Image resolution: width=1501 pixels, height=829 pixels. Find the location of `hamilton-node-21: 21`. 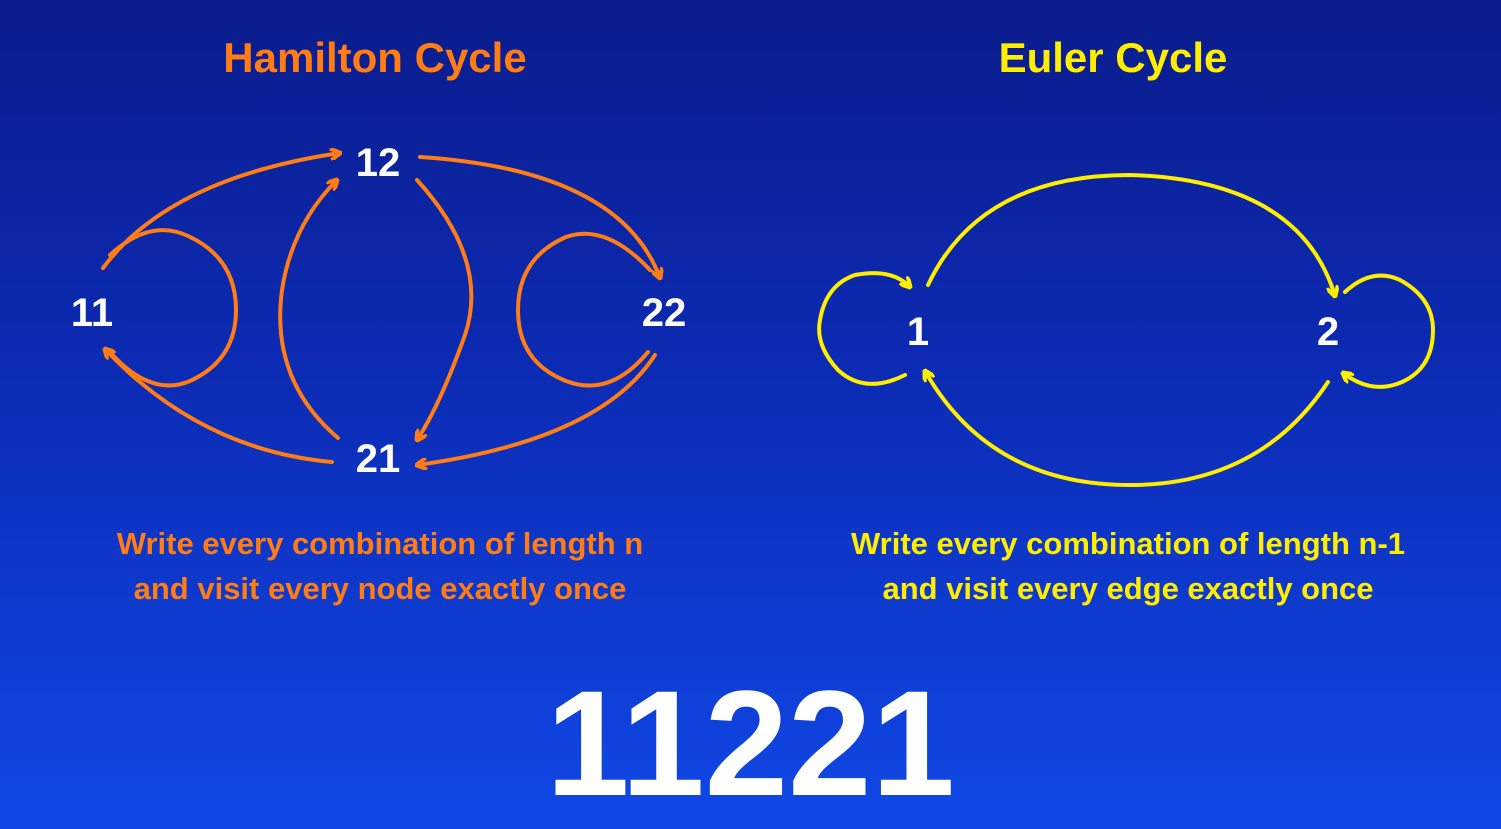

hamilton-node-21: 21 is located at coordinates (378, 459).